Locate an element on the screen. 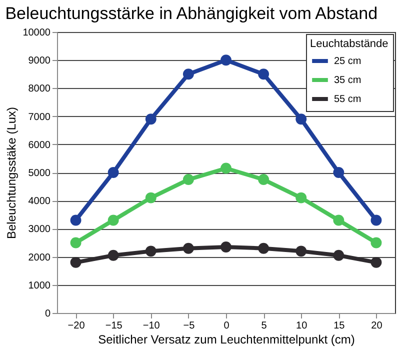 The width and height of the screenshot is (400, 350). x-tick-label: 10 is located at coordinates (302, 326).